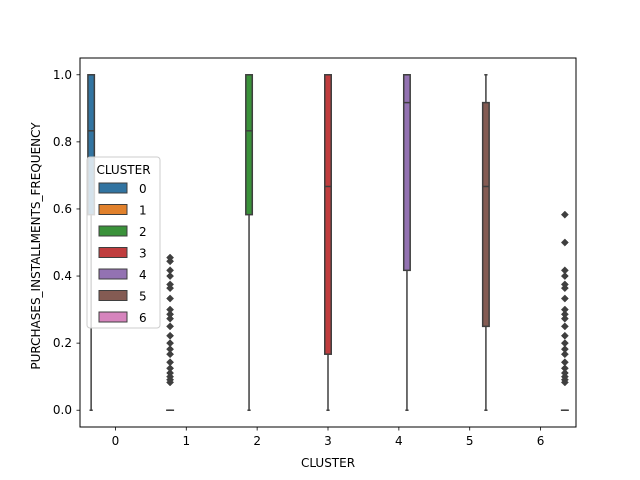 This screenshot has height=480, width=640. What do you see at coordinates (470, 441) in the screenshot?
I see `x-tick-label: 5` at bounding box center [470, 441].